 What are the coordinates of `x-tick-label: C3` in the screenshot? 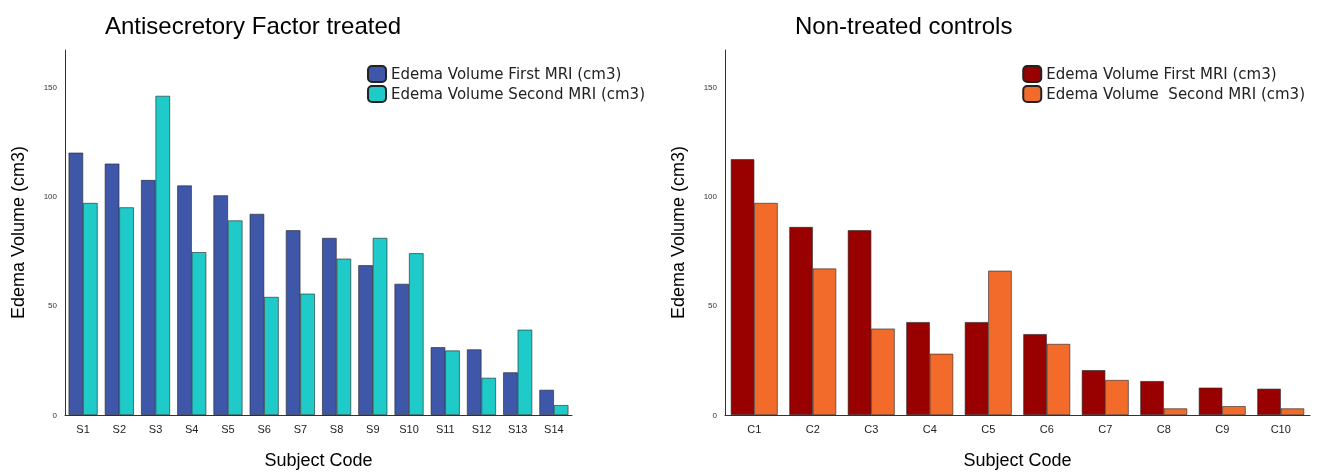 It's located at (871, 428).